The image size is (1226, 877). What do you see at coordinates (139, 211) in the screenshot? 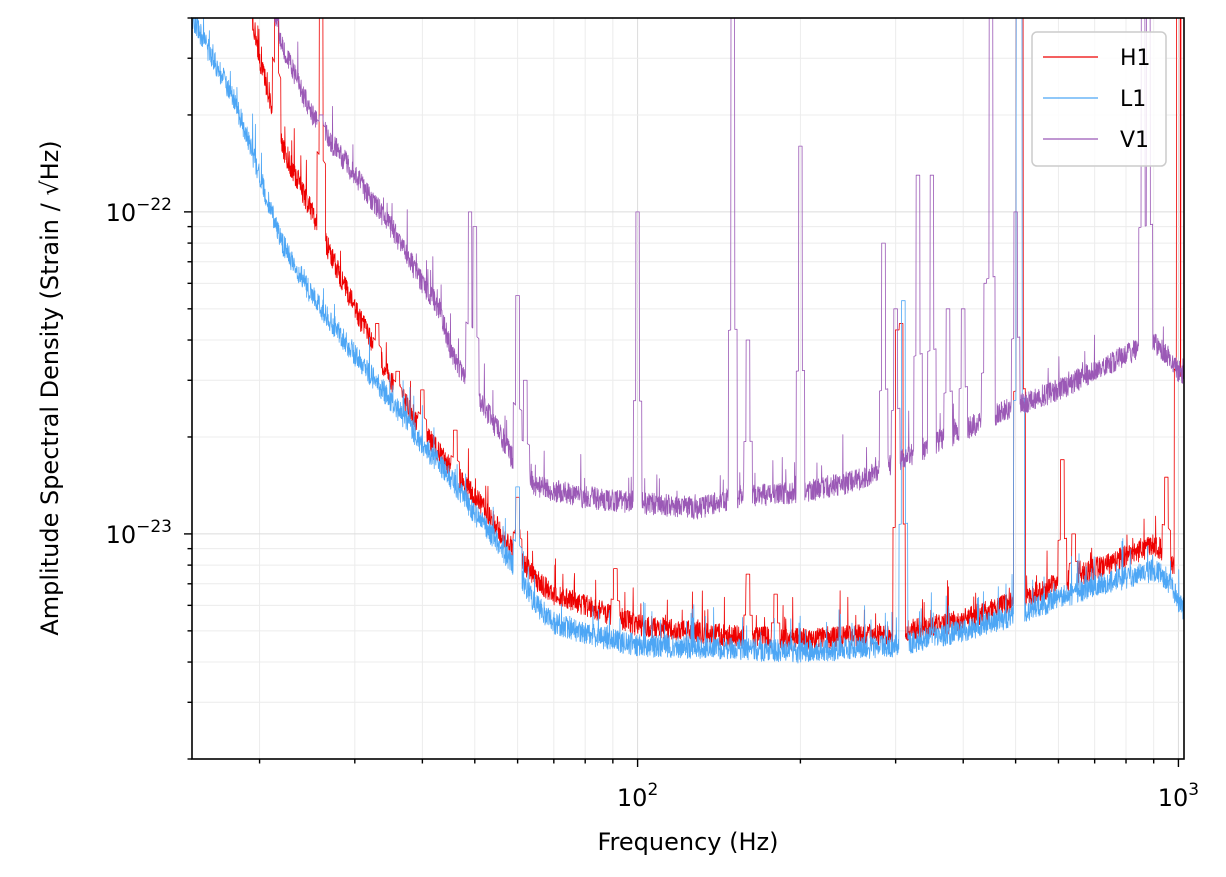
I see `y-tick-label: 10−22` at bounding box center [139, 211].